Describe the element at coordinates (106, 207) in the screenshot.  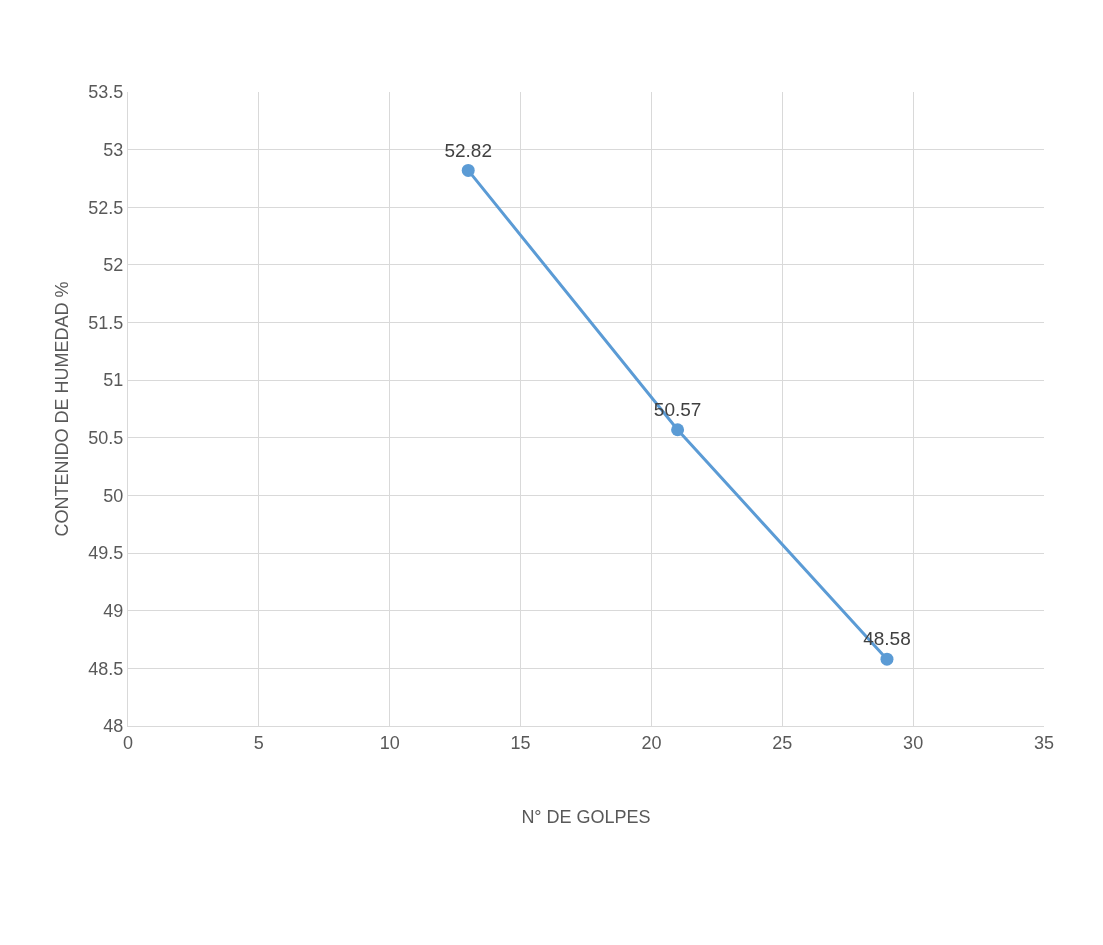
I see `y-tick-label: 52.5` at that location.